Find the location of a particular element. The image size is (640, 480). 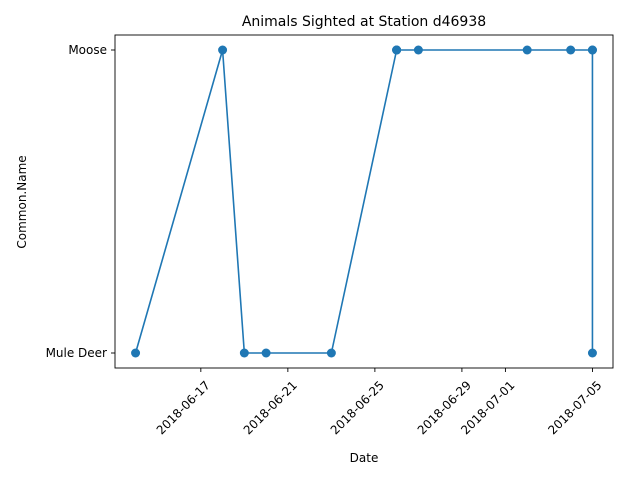

y-axis-ticks: Mule Deer Moose is located at coordinates (80, 201).